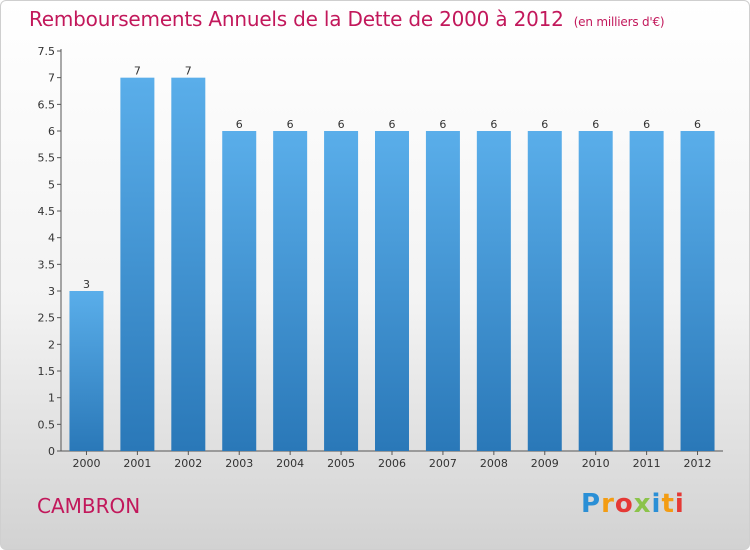 The width and height of the screenshot is (750, 550). Describe the element at coordinates (51, 238) in the screenshot. I see `y-tick-label: 4` at that location.